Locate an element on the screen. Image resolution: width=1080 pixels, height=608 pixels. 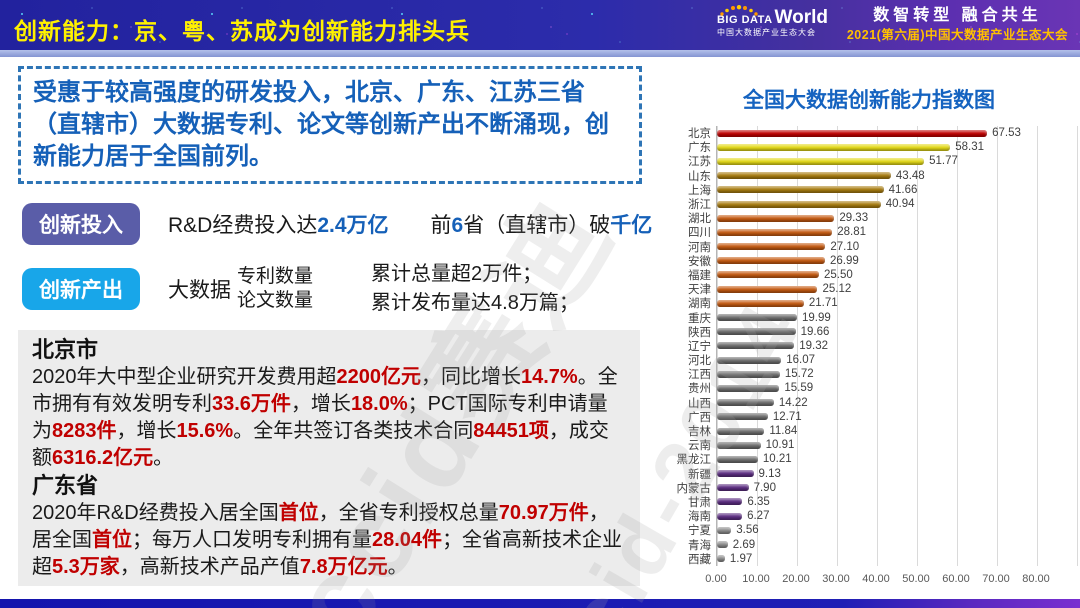
chart-value-label: 10.91 is located at coordinates (780, 445).